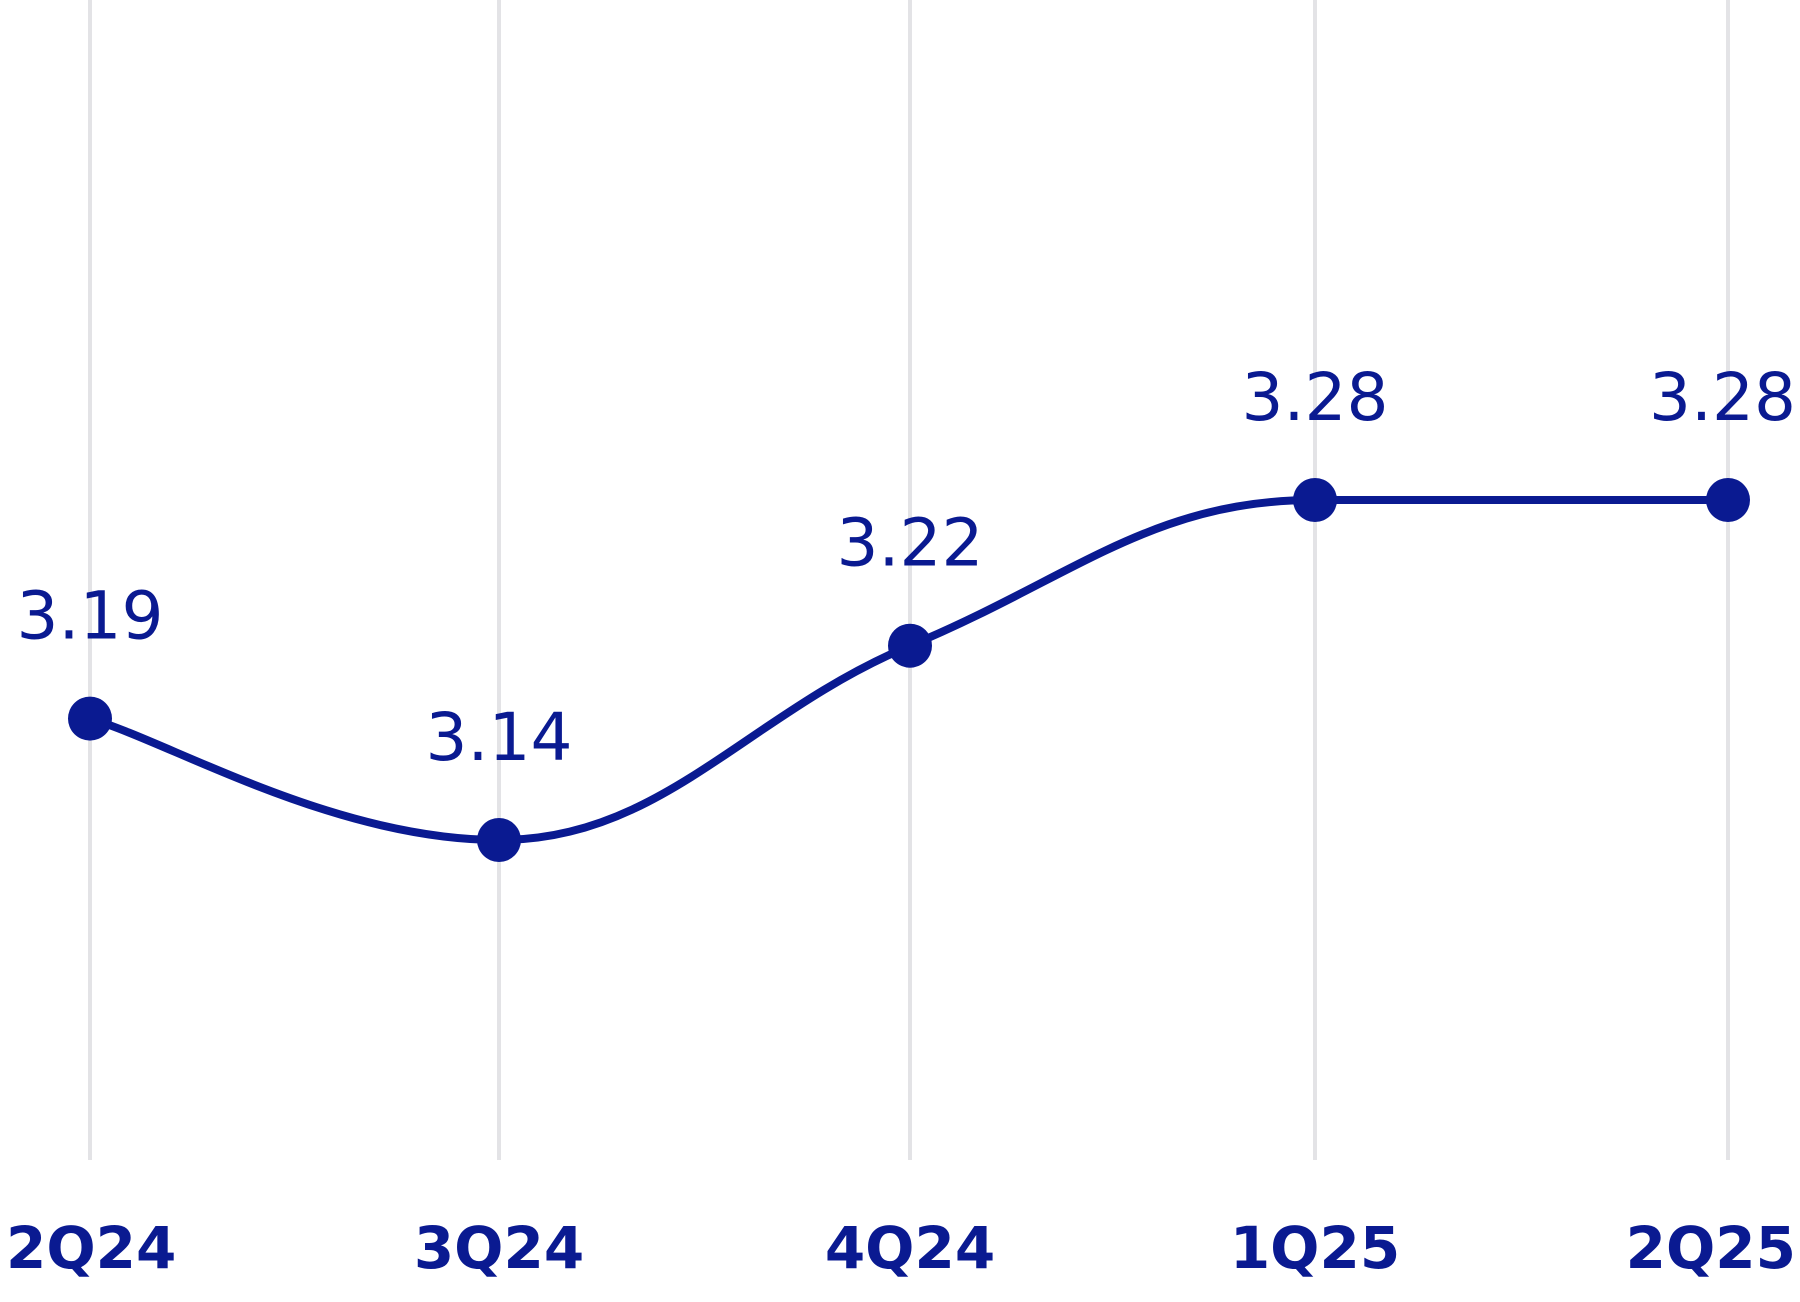 This screenshot has height=1302, width=1800. I want to click on data-label-2q24: 3.19, so click(90, 616).